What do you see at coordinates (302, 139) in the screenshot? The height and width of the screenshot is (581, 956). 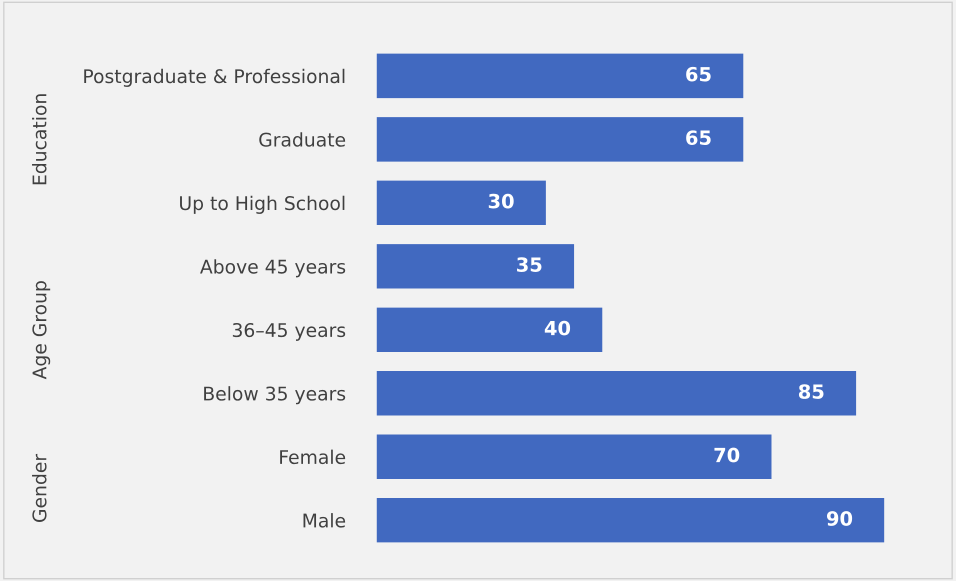 I see `y-tick-label: Graduate` at bounding box center [302, 139].